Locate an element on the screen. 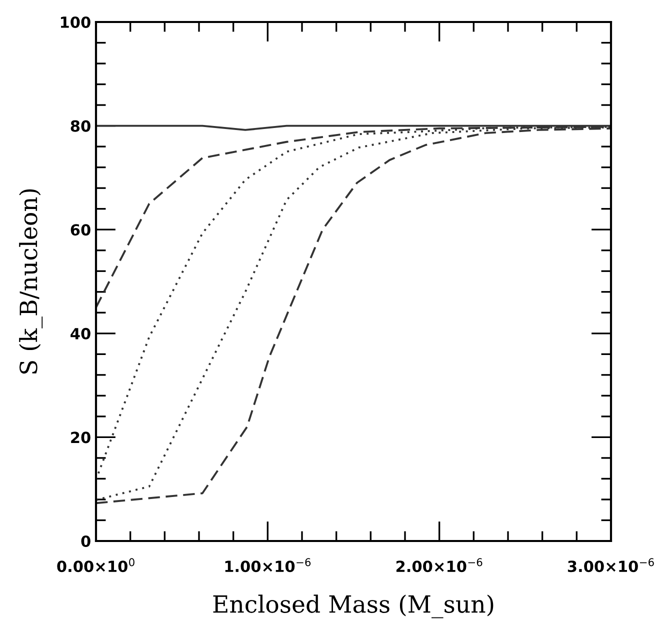 This screenshot has height=626, width=658. y-tick-label: 80 is located at coordinates (80, 126).